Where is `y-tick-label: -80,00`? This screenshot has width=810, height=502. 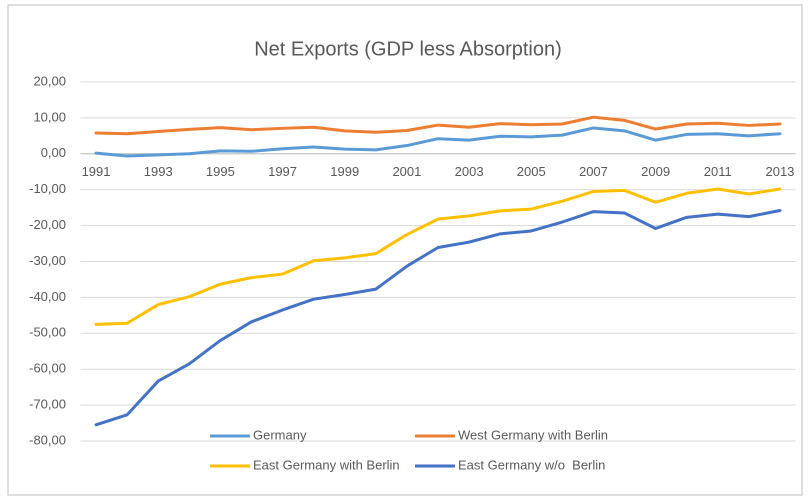 y-tick-label: -80,00 is located at coordinates (47, 439).